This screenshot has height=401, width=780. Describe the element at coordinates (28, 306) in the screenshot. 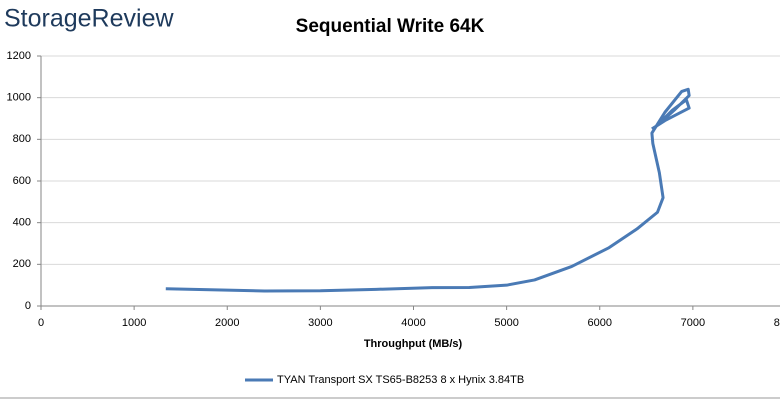

I see `y-tick-label: 0` at that location.